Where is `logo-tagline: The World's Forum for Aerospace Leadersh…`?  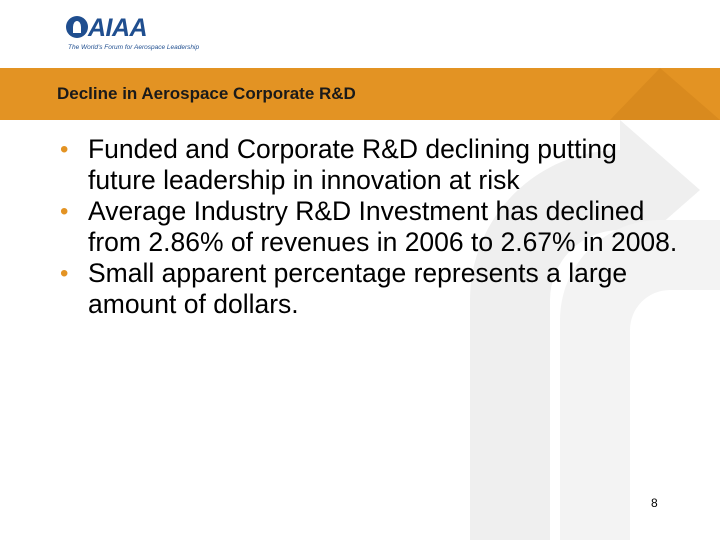
logo-tagline: The World's Forum for Aerospace Leadersh… is located at coordinates (134, 47).